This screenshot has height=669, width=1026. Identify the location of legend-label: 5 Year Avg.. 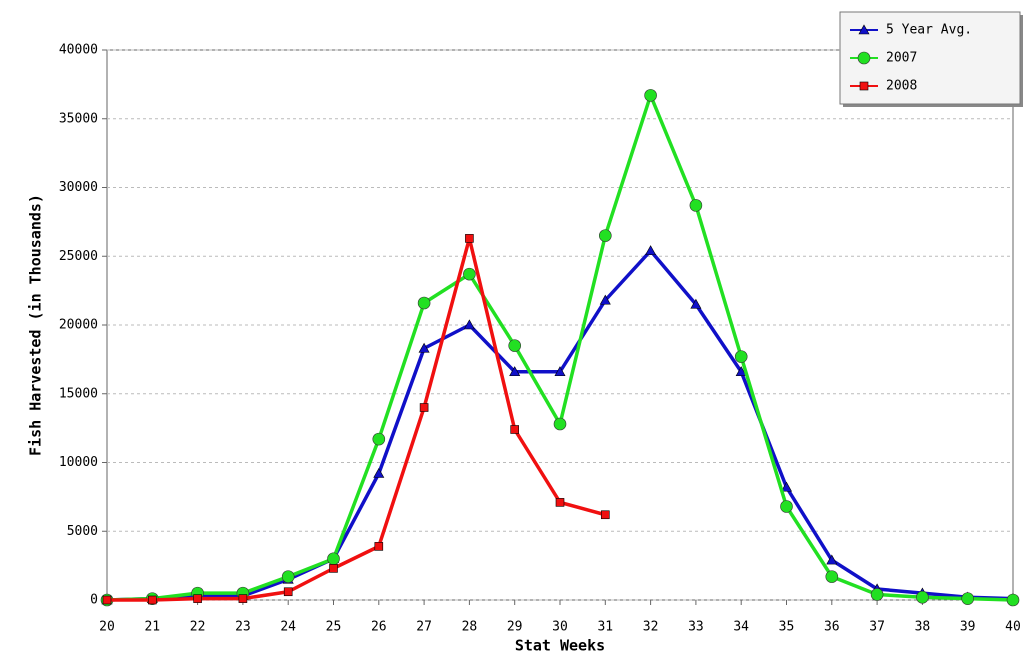
(929, 30).